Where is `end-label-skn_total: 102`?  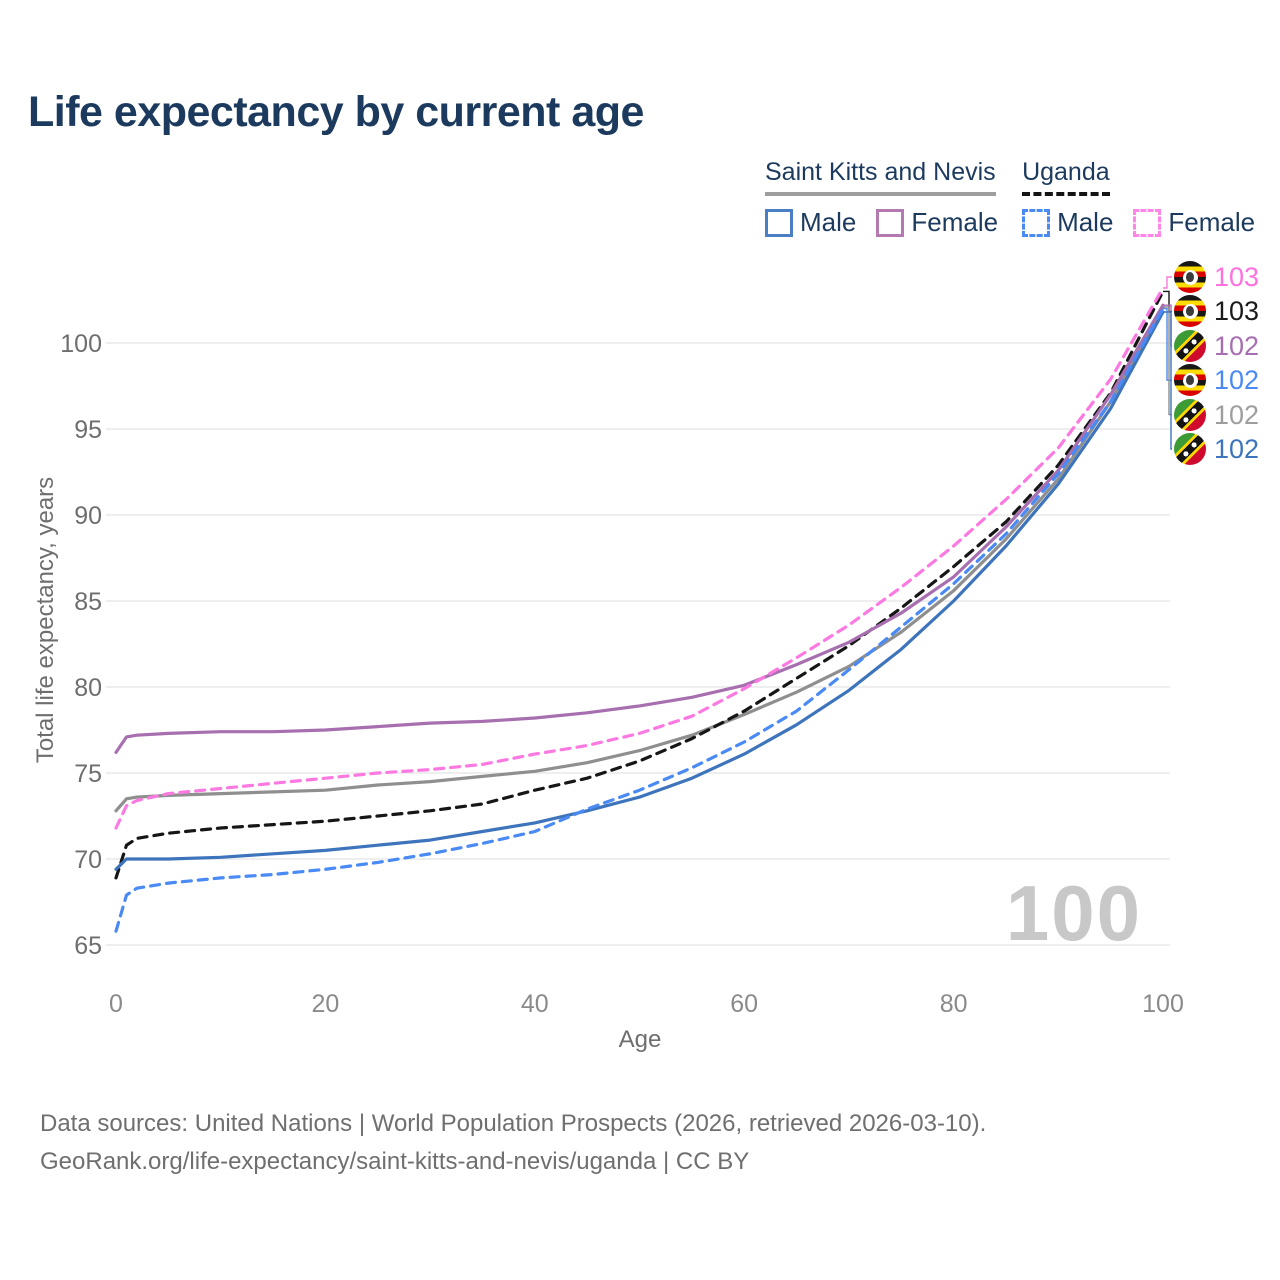 end-label-skn_total: 102 is located at coordinates (1217, 414).